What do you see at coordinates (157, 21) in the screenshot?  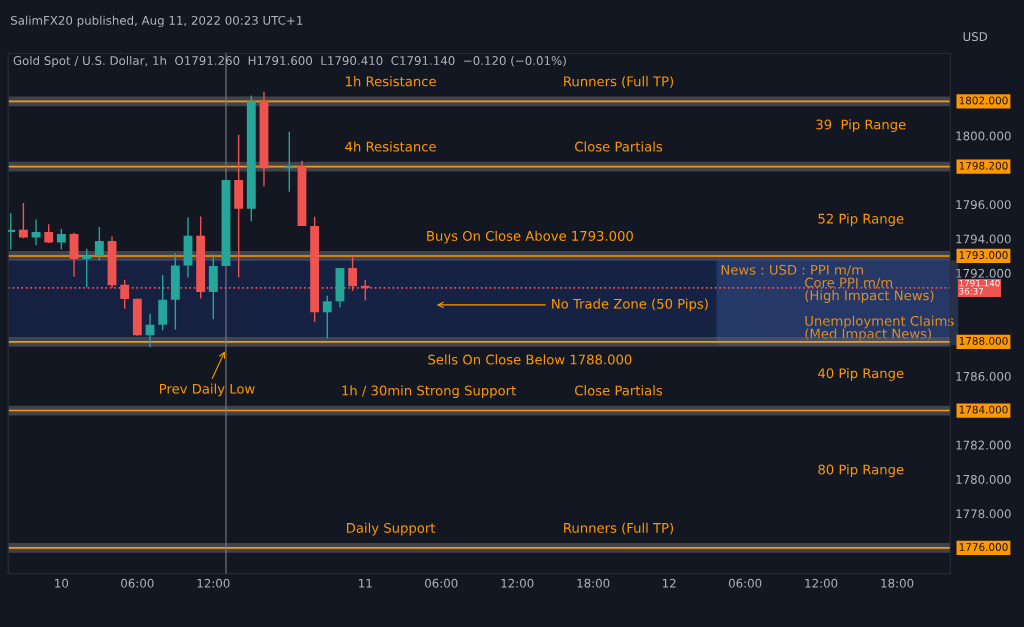 I see `chart-title: SalimFX20 published, Aug 11, 2022 00:23 UTC+1` at bounding box center [157, 21].